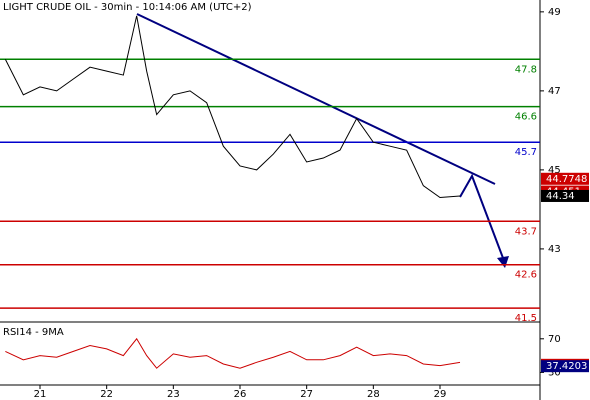 This screenshot has height=400, width=590. I want to click on rsi-title: RSI14 - 9MA, so click(33, 332).